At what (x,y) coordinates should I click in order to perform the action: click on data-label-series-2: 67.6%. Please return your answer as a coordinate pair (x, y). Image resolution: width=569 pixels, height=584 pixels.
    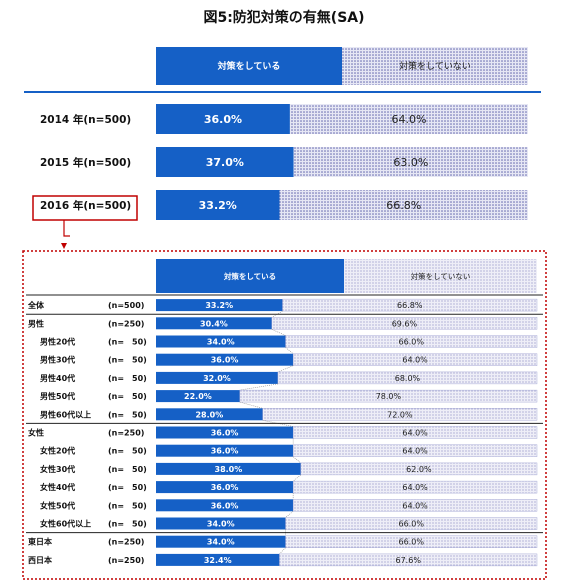
    Looking at the image, I should click on (409, 560).